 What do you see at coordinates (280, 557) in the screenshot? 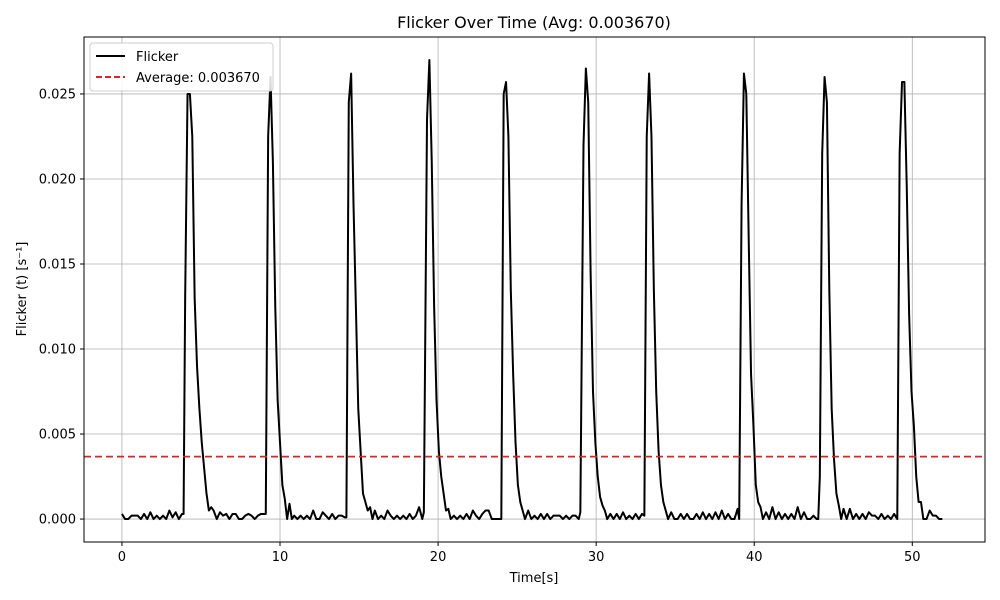
I see `x-tick-label: 10` at bounding box center [280, 557].